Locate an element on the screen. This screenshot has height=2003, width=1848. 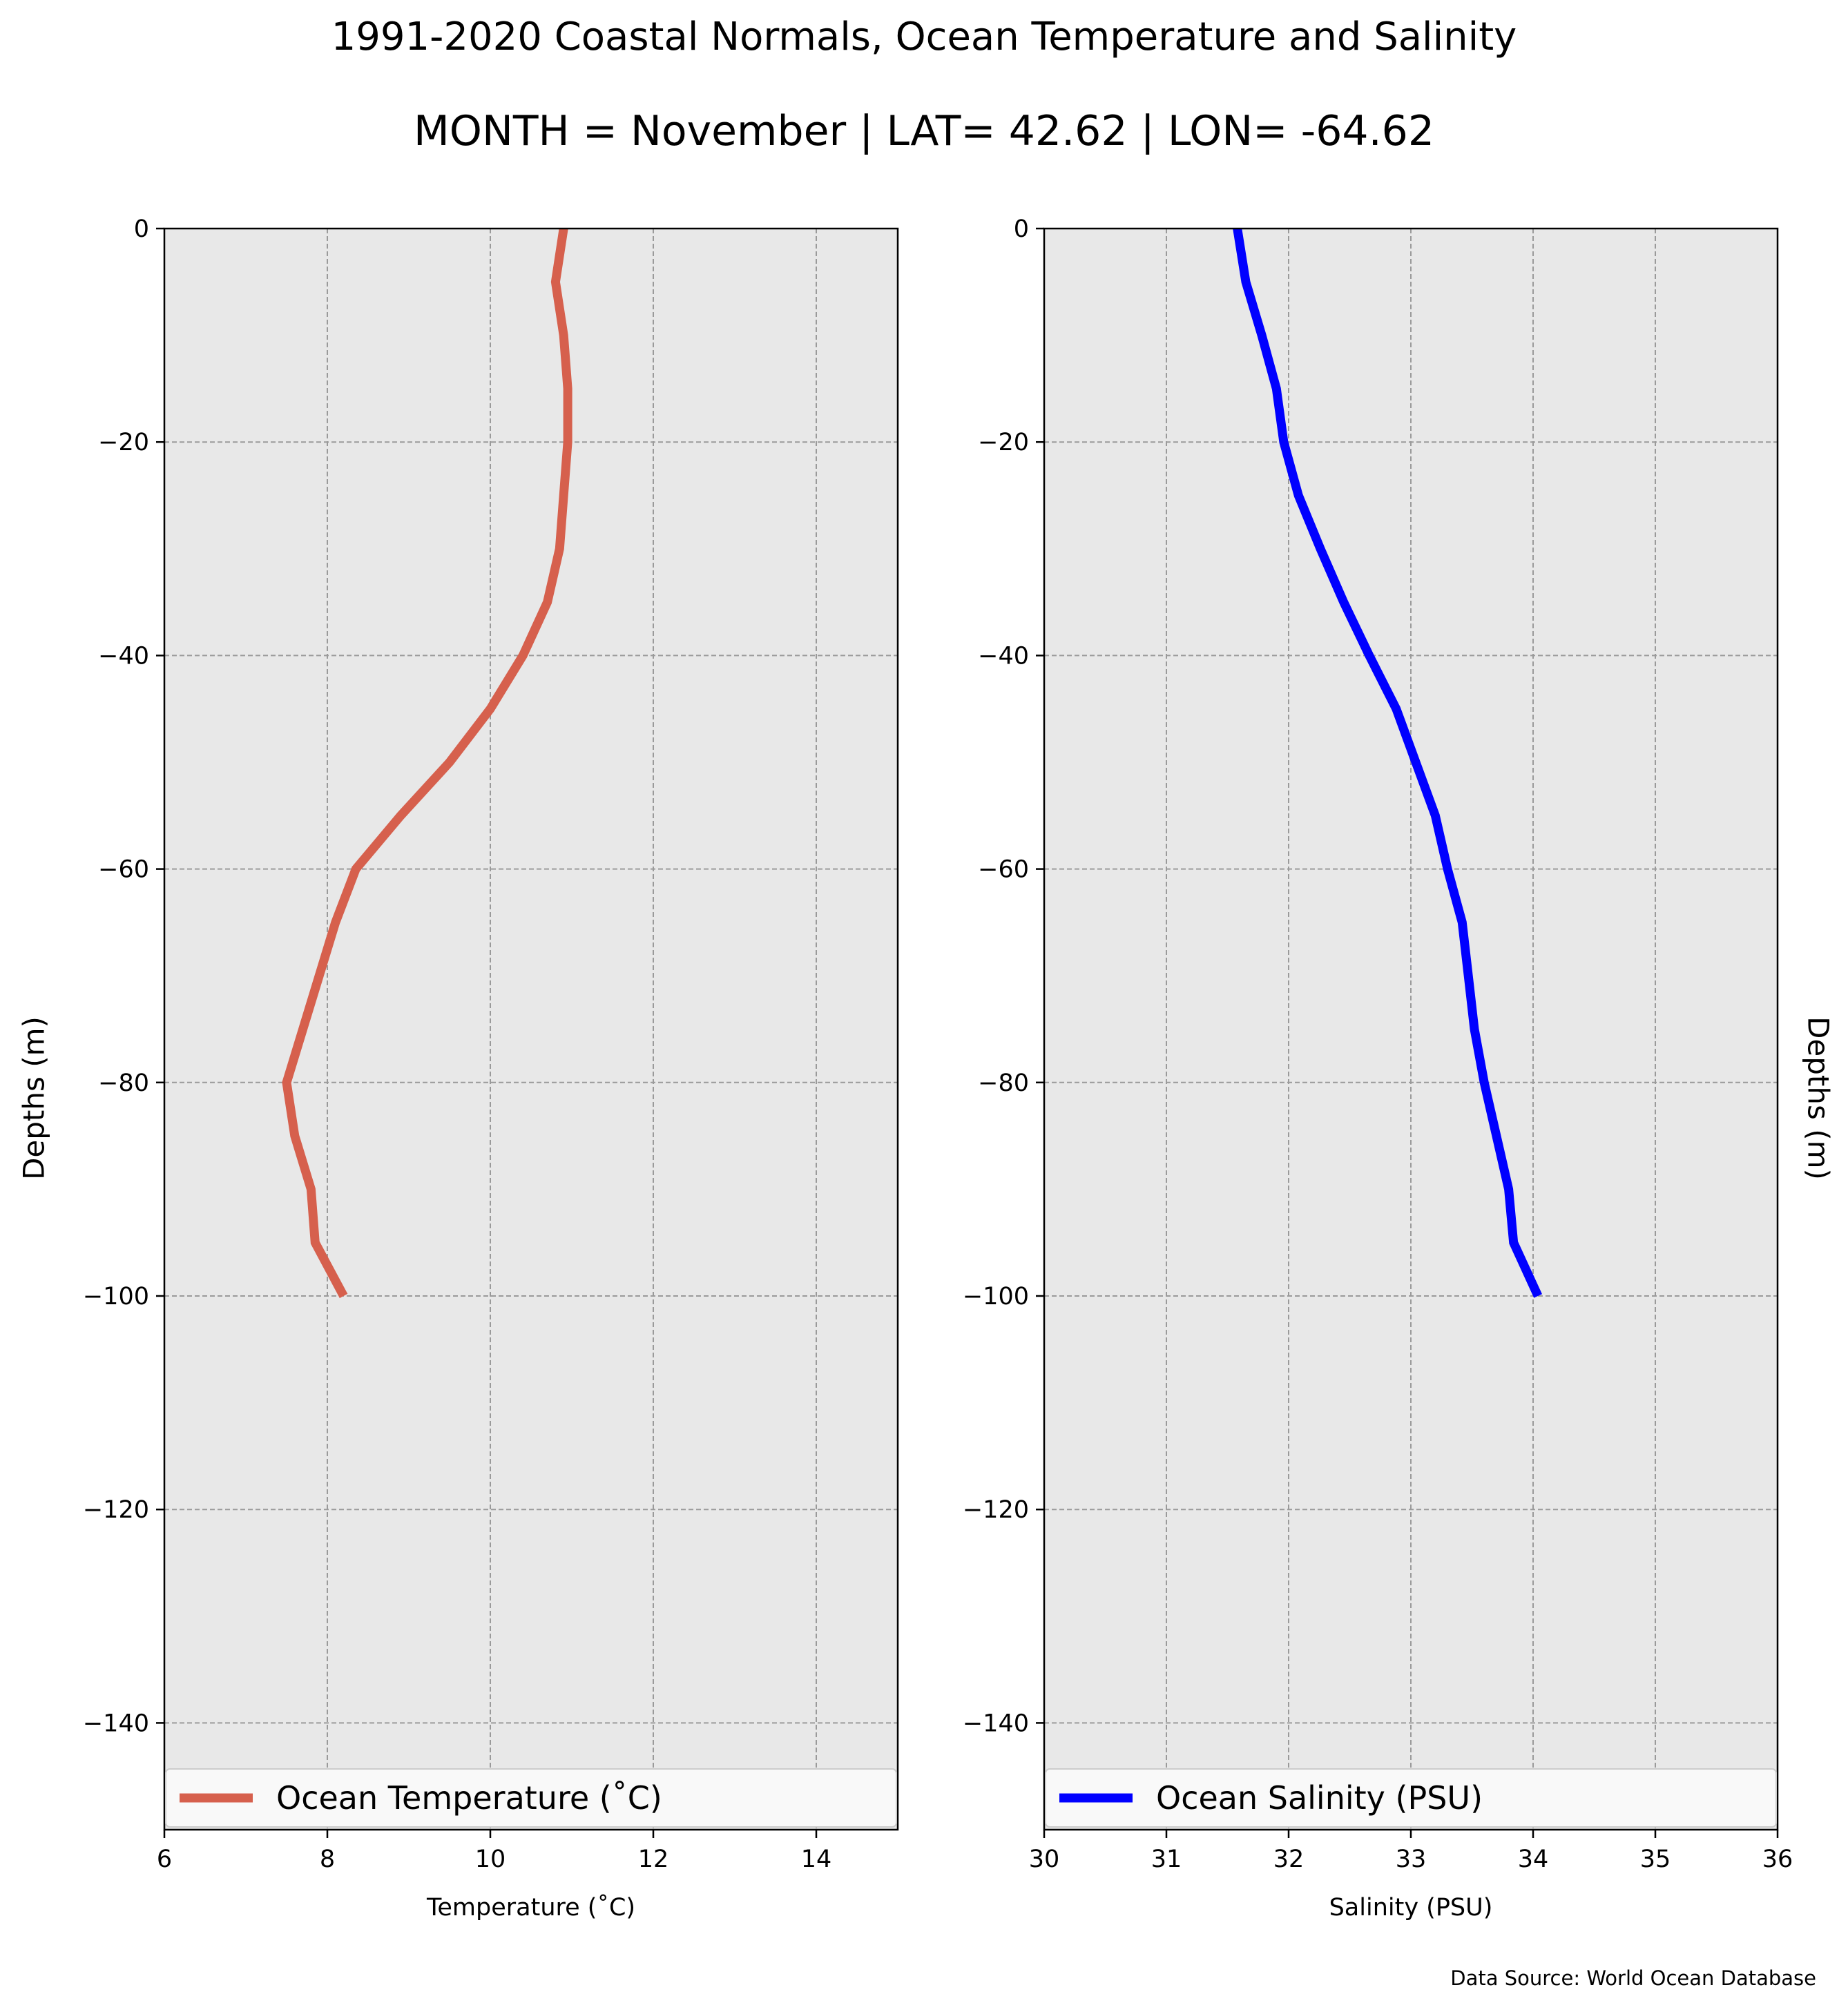
x-tick-label: 33 is located at coordinates (1411, 1860).